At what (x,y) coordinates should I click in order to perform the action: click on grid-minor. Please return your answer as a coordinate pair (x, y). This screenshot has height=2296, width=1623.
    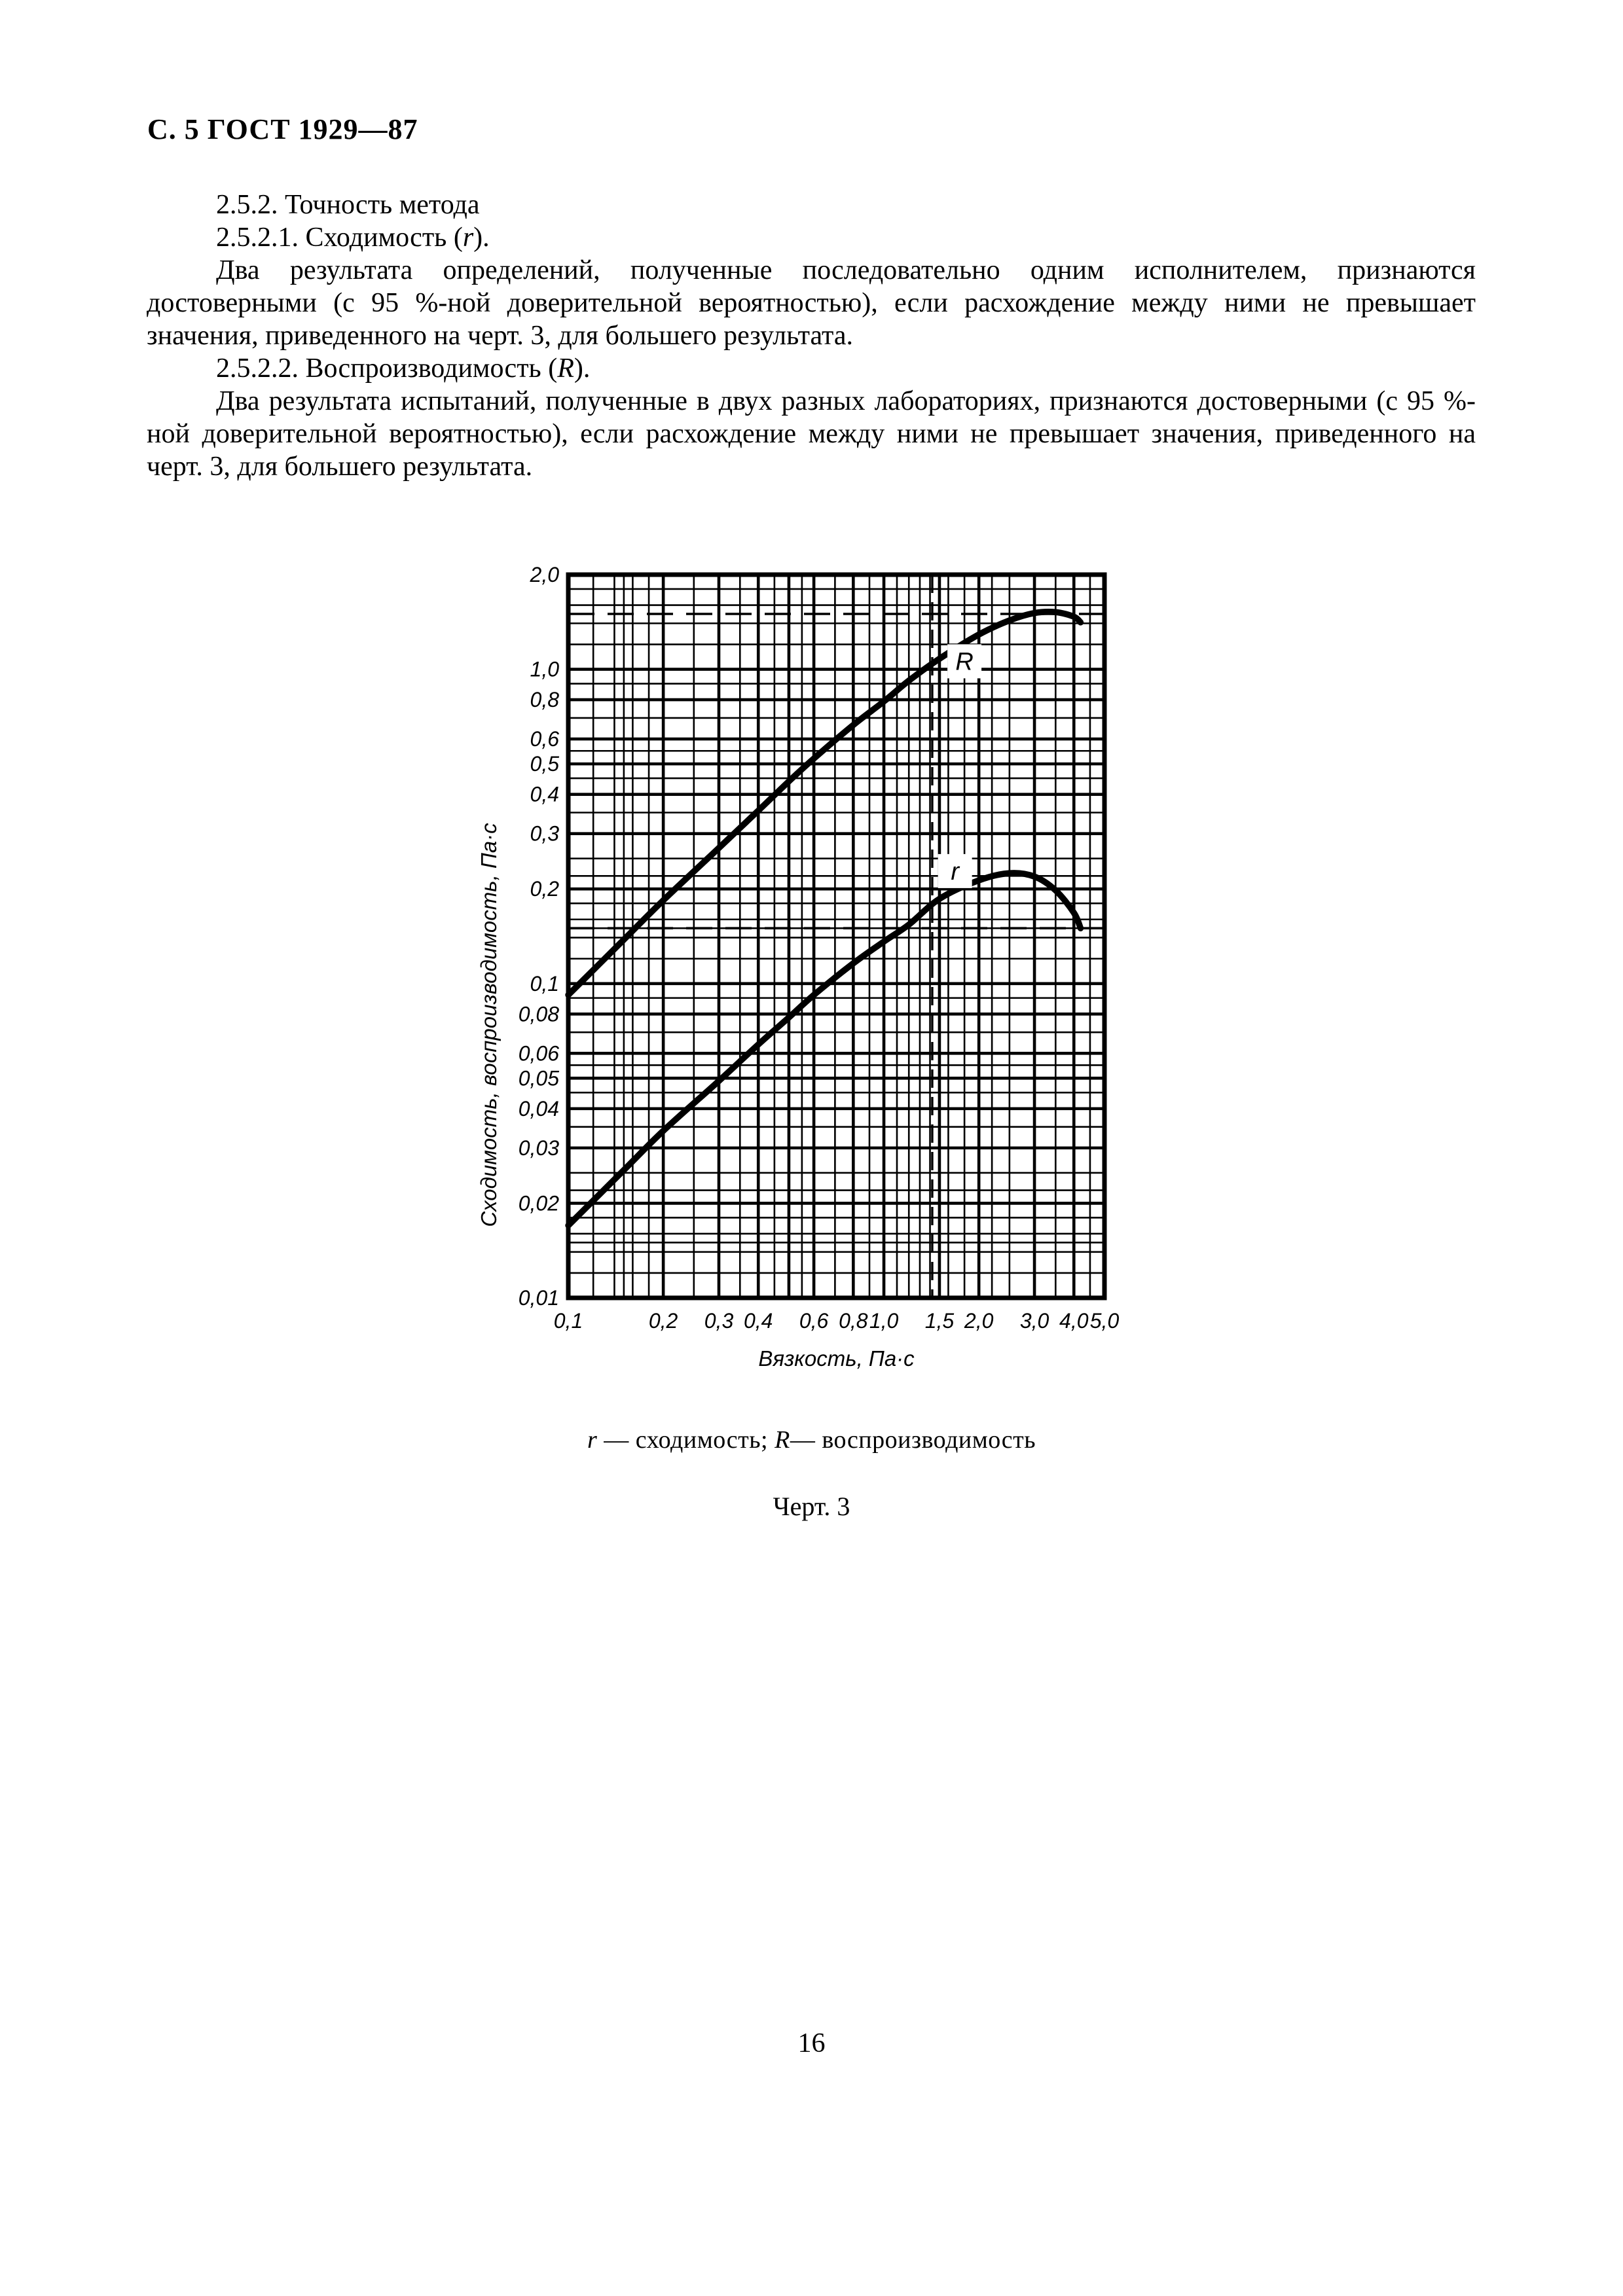
    Looking at the image, I should click on (836, 936).